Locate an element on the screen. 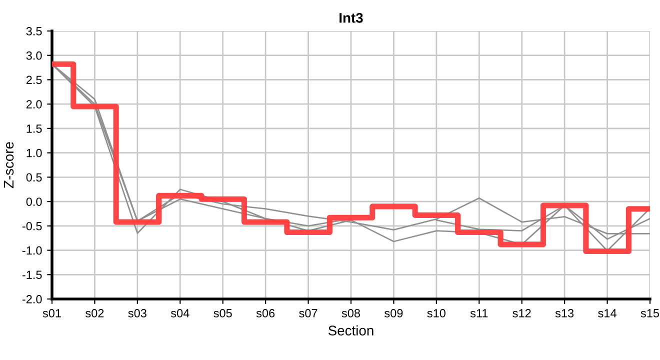  y-tick-label: -0.5 is located at coordinates (32, 226).